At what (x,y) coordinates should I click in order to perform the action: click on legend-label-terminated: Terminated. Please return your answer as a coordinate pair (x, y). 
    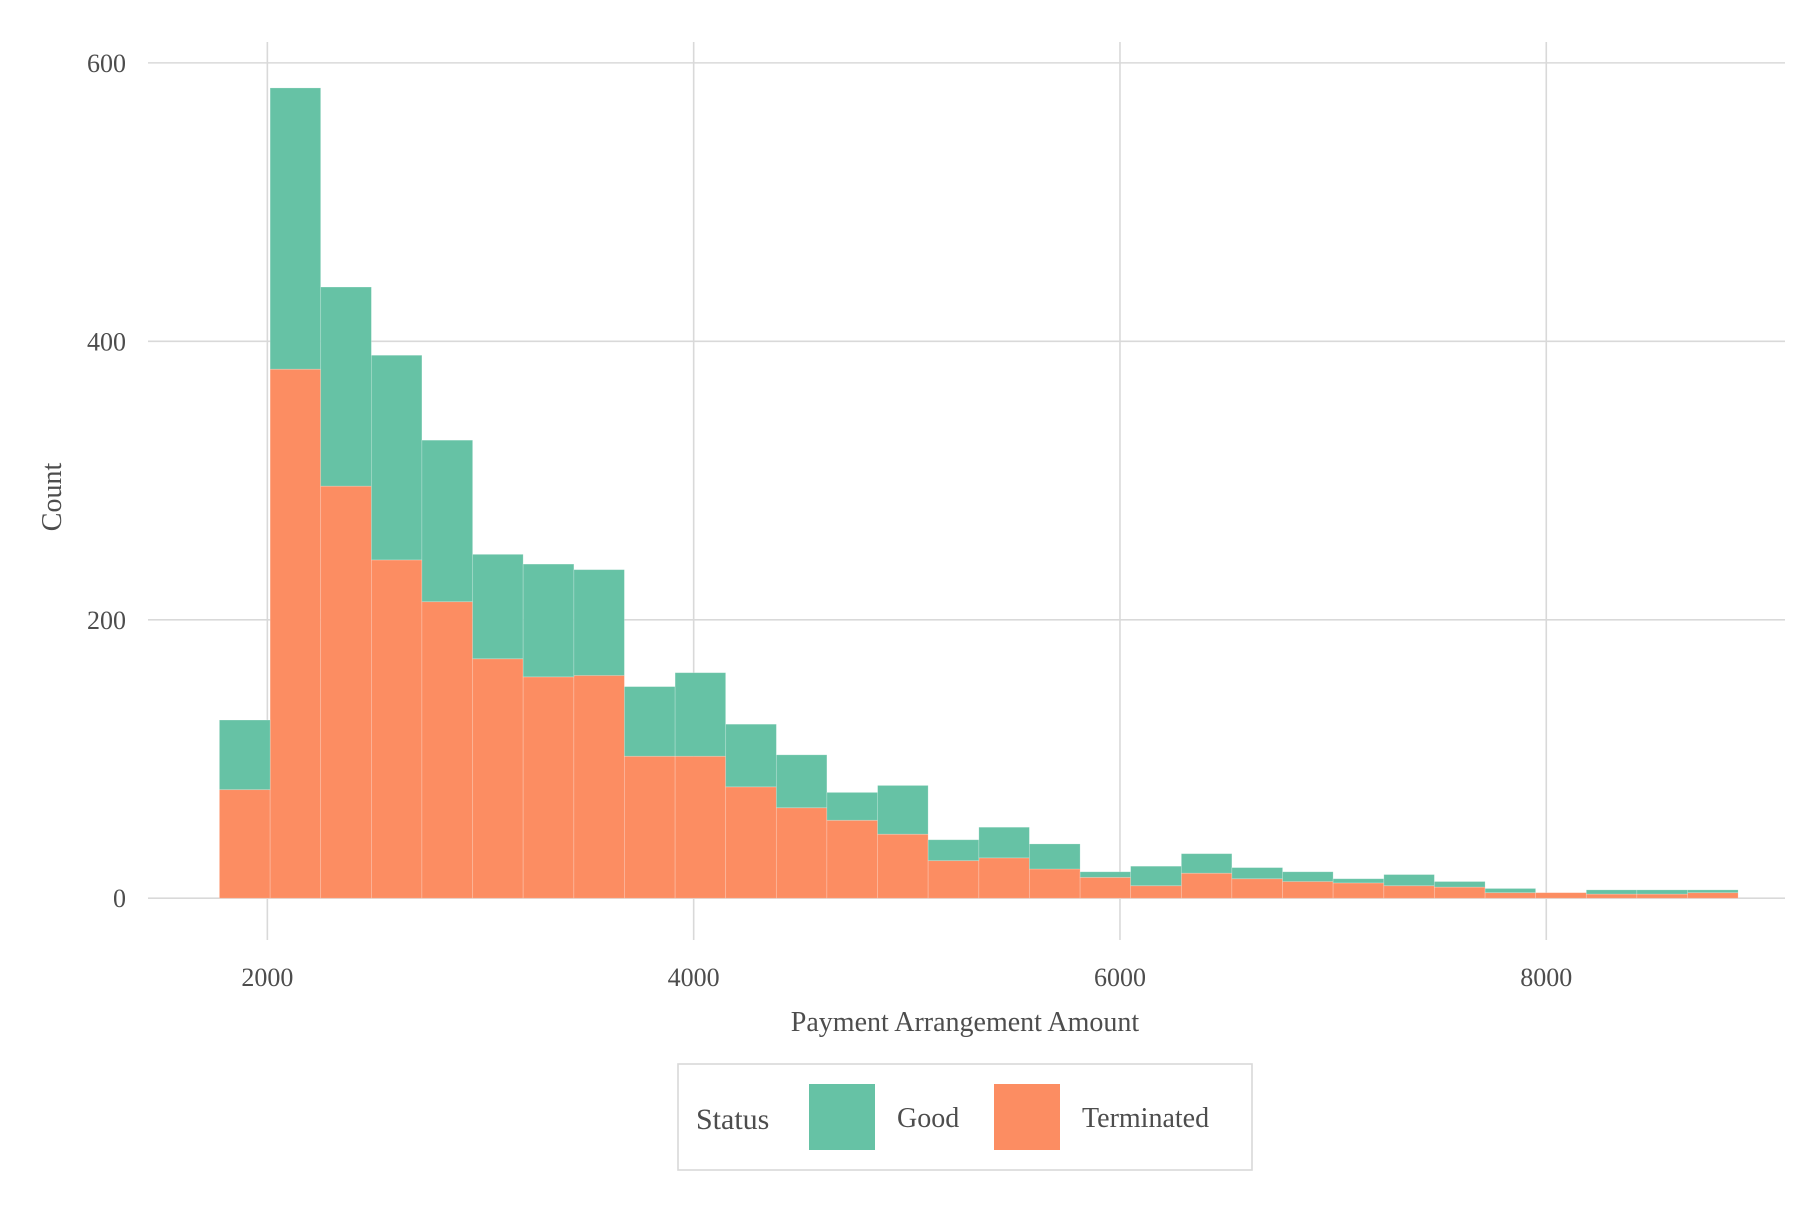
    Looking at the image, I should click on (1145, 1118).